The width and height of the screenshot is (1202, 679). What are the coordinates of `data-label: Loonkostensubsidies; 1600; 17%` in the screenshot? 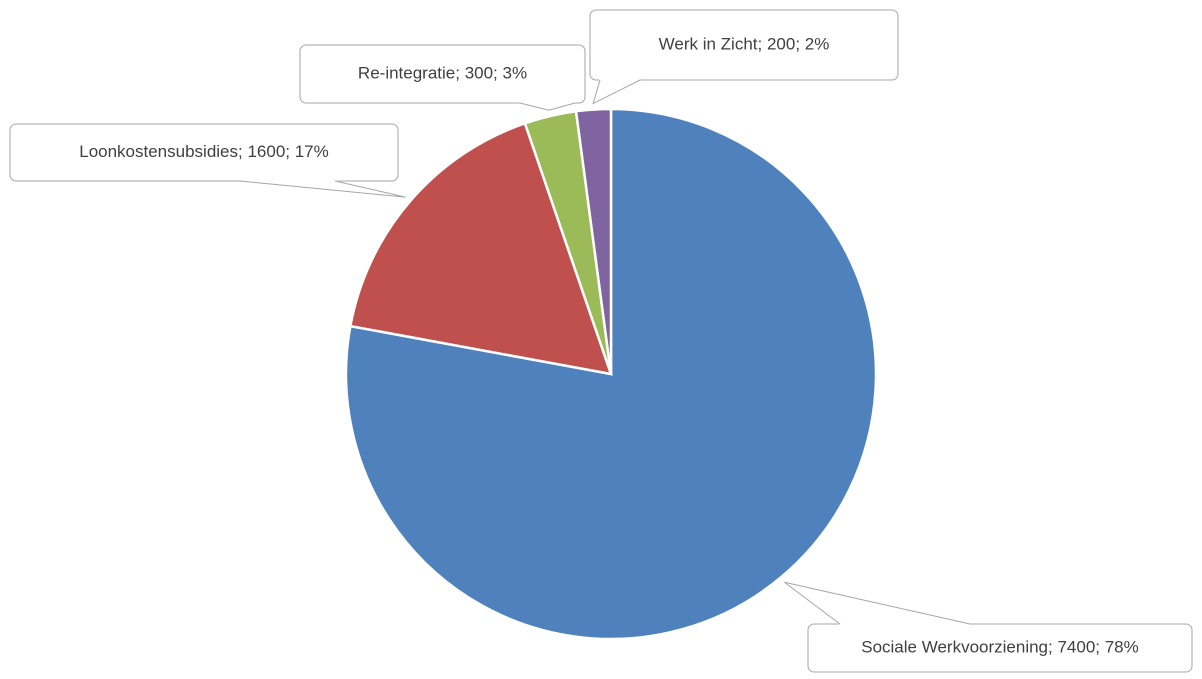 It's located at (204, 151).